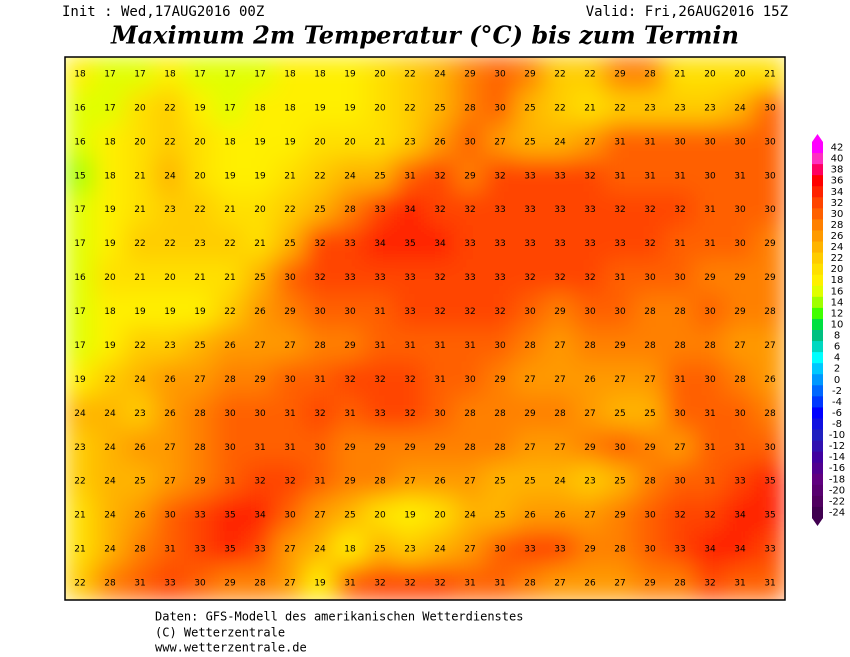 This screenshot has width=850, height=657. Describe the element at coordinates (109, 380) in the screenshot. I see `temperature-value: 22` at that location.